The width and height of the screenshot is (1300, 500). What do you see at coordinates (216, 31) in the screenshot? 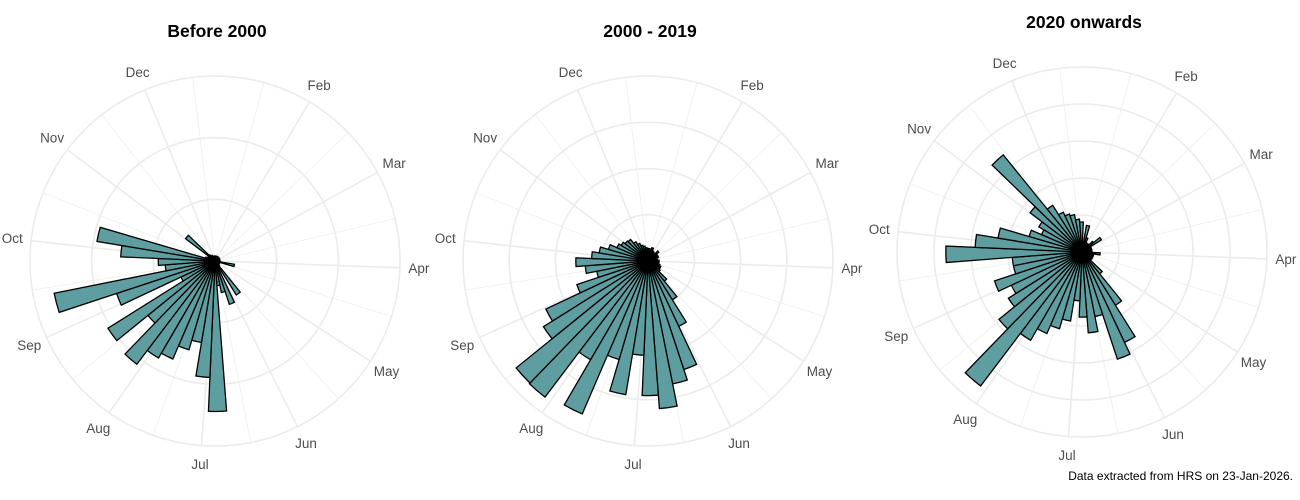
I see `chart-title: Before 2000` at bounding box center [216, 31].